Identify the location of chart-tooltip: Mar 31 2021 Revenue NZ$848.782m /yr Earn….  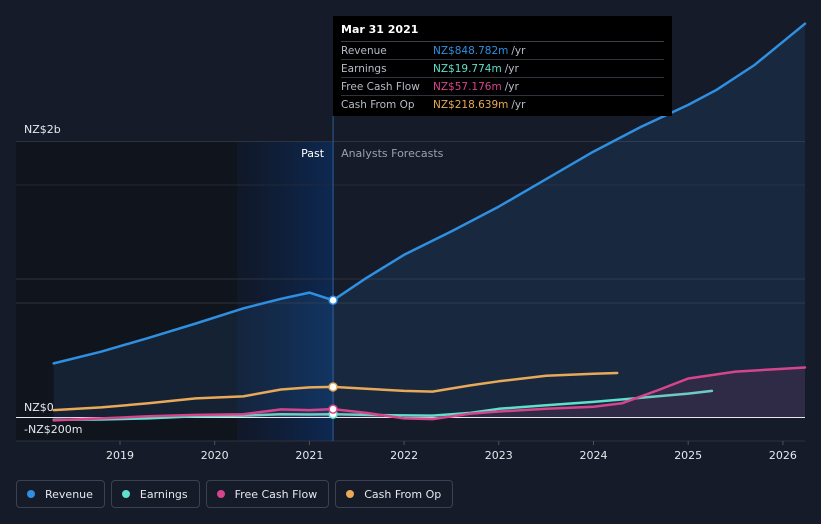
(502, 66).